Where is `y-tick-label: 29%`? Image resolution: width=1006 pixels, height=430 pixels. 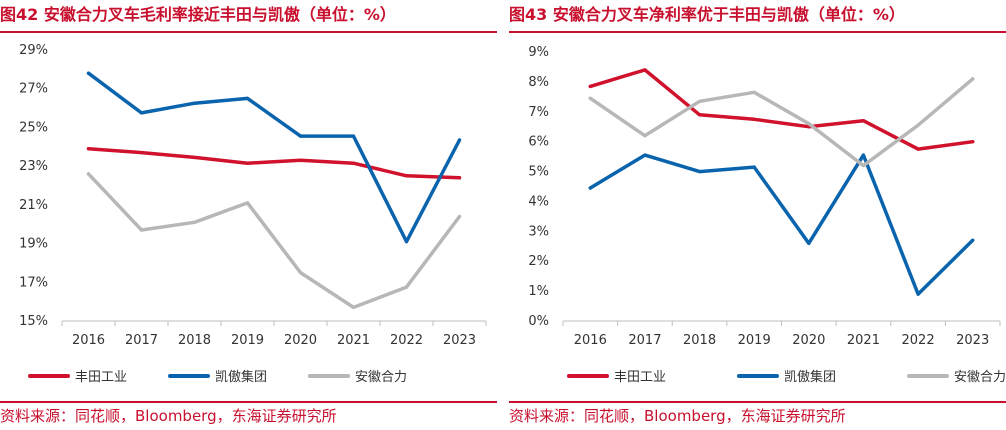
y-tick-label: 29% is located at coordinates (33, 50).